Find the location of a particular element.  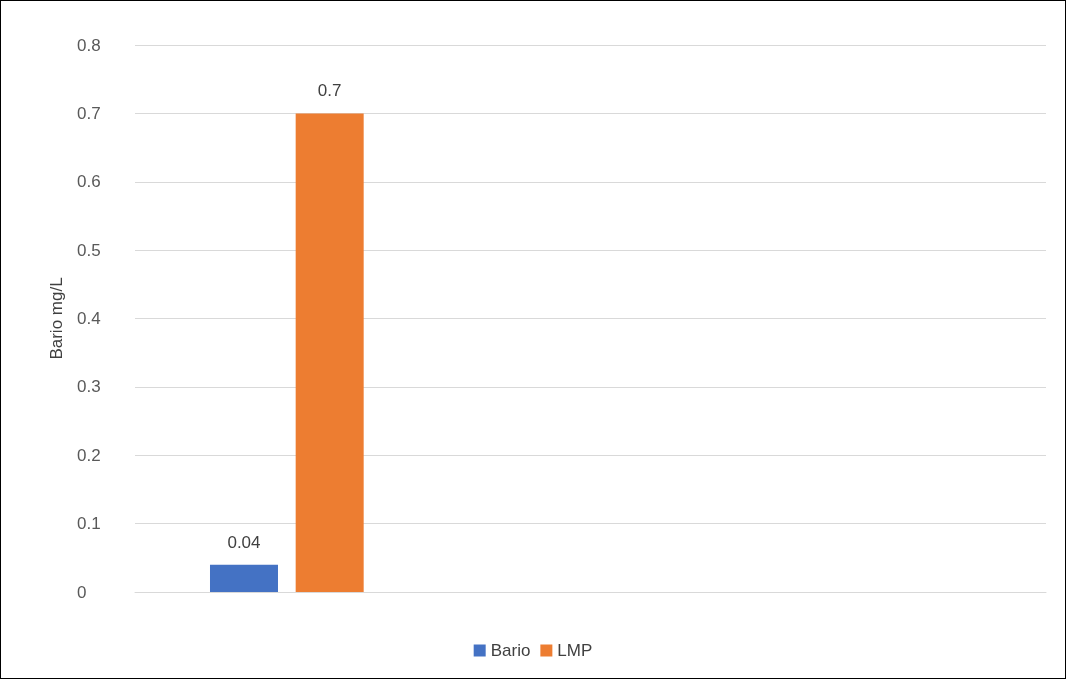

legend-label: Bario is located at coordinates (510, 650).